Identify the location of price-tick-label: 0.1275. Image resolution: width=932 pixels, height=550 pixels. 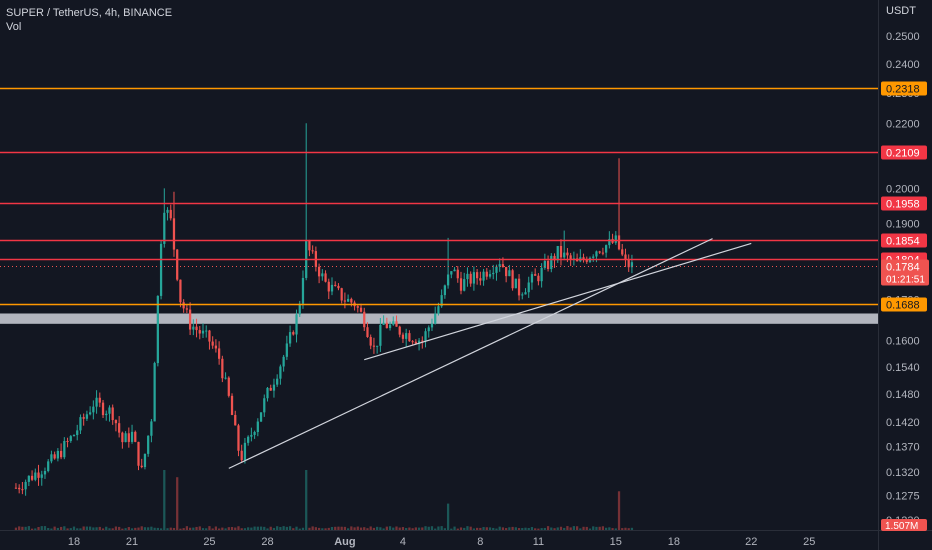
(903, 497).